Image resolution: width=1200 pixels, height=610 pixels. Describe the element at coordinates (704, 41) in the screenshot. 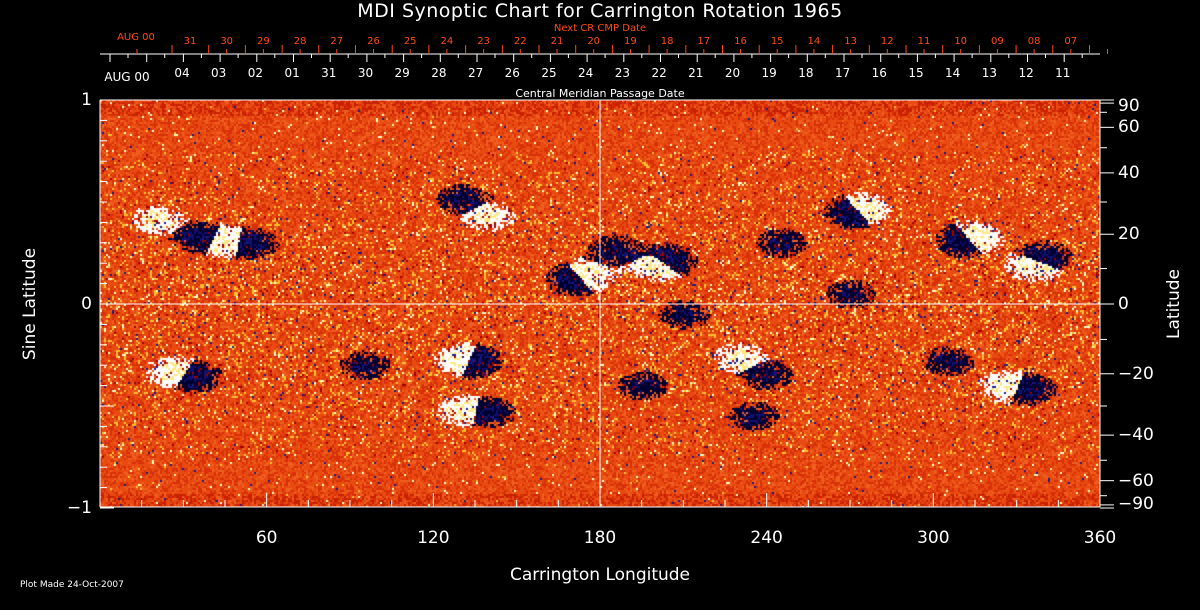

I see `next-cmp-date-label: 17` at that location.